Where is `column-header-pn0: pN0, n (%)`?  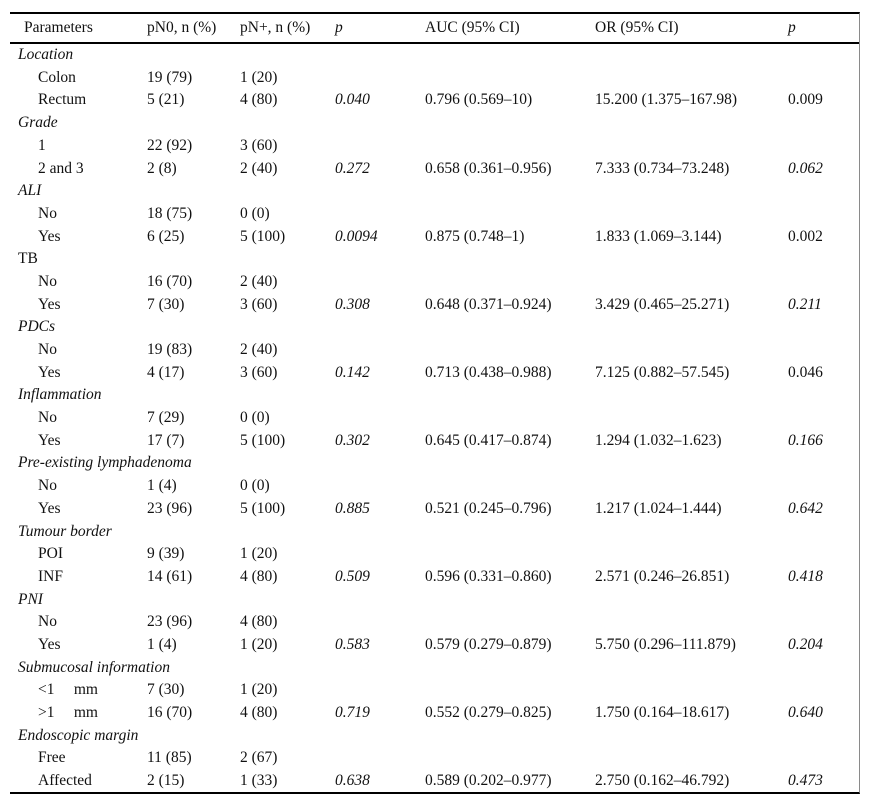 column-header-pn0: pN0, n (%) is located at coordinates (182, 27).